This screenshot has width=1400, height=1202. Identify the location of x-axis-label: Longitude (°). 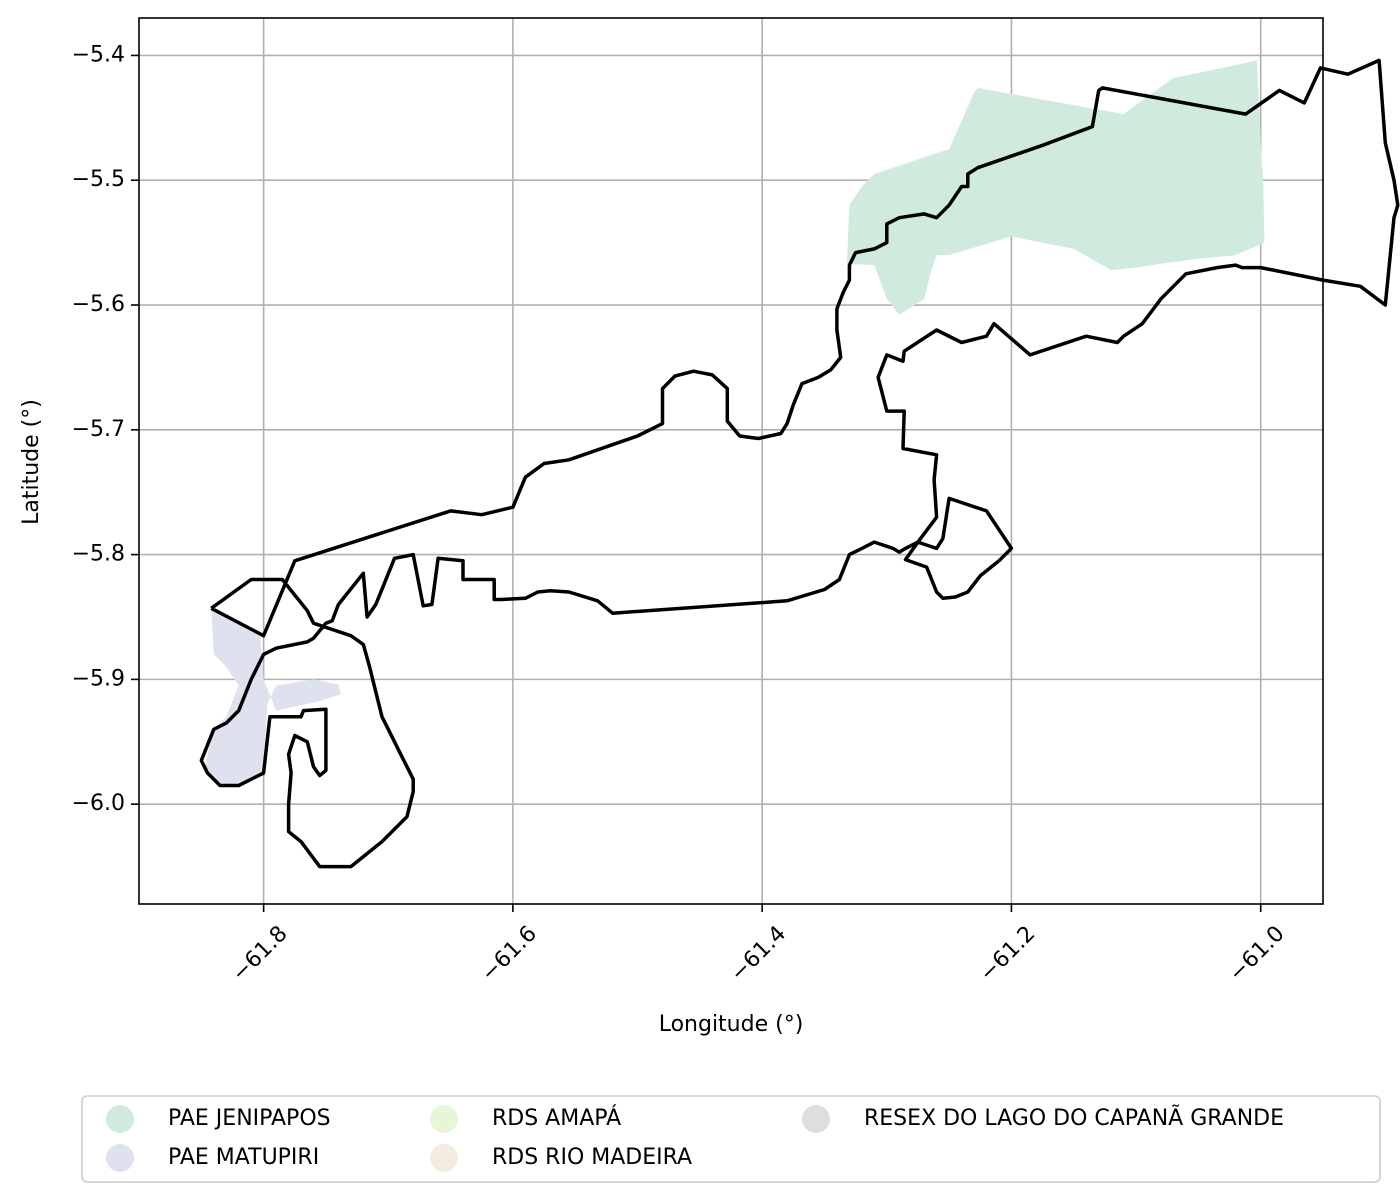
(731, 1024).